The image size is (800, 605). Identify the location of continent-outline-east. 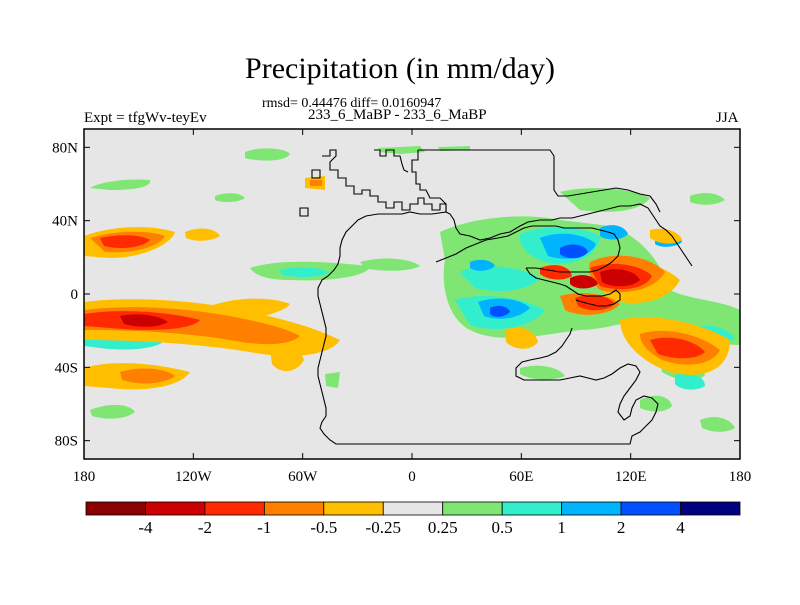
(552, 208).